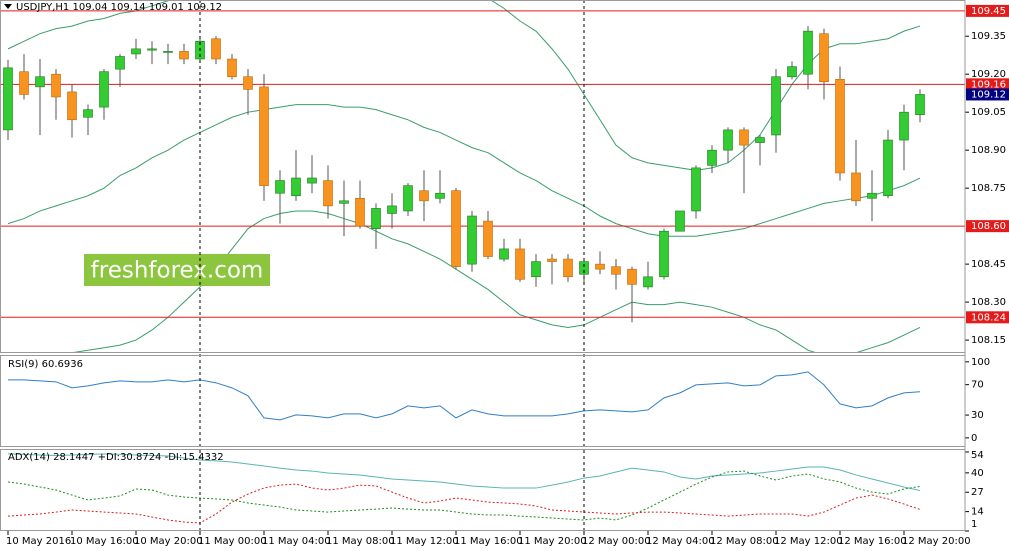 The height and width of the screenshot is (551, 1009). Describe the element at coordinates (974, 438) in the screenshot. I see `y-tick-label: 0` at that location.